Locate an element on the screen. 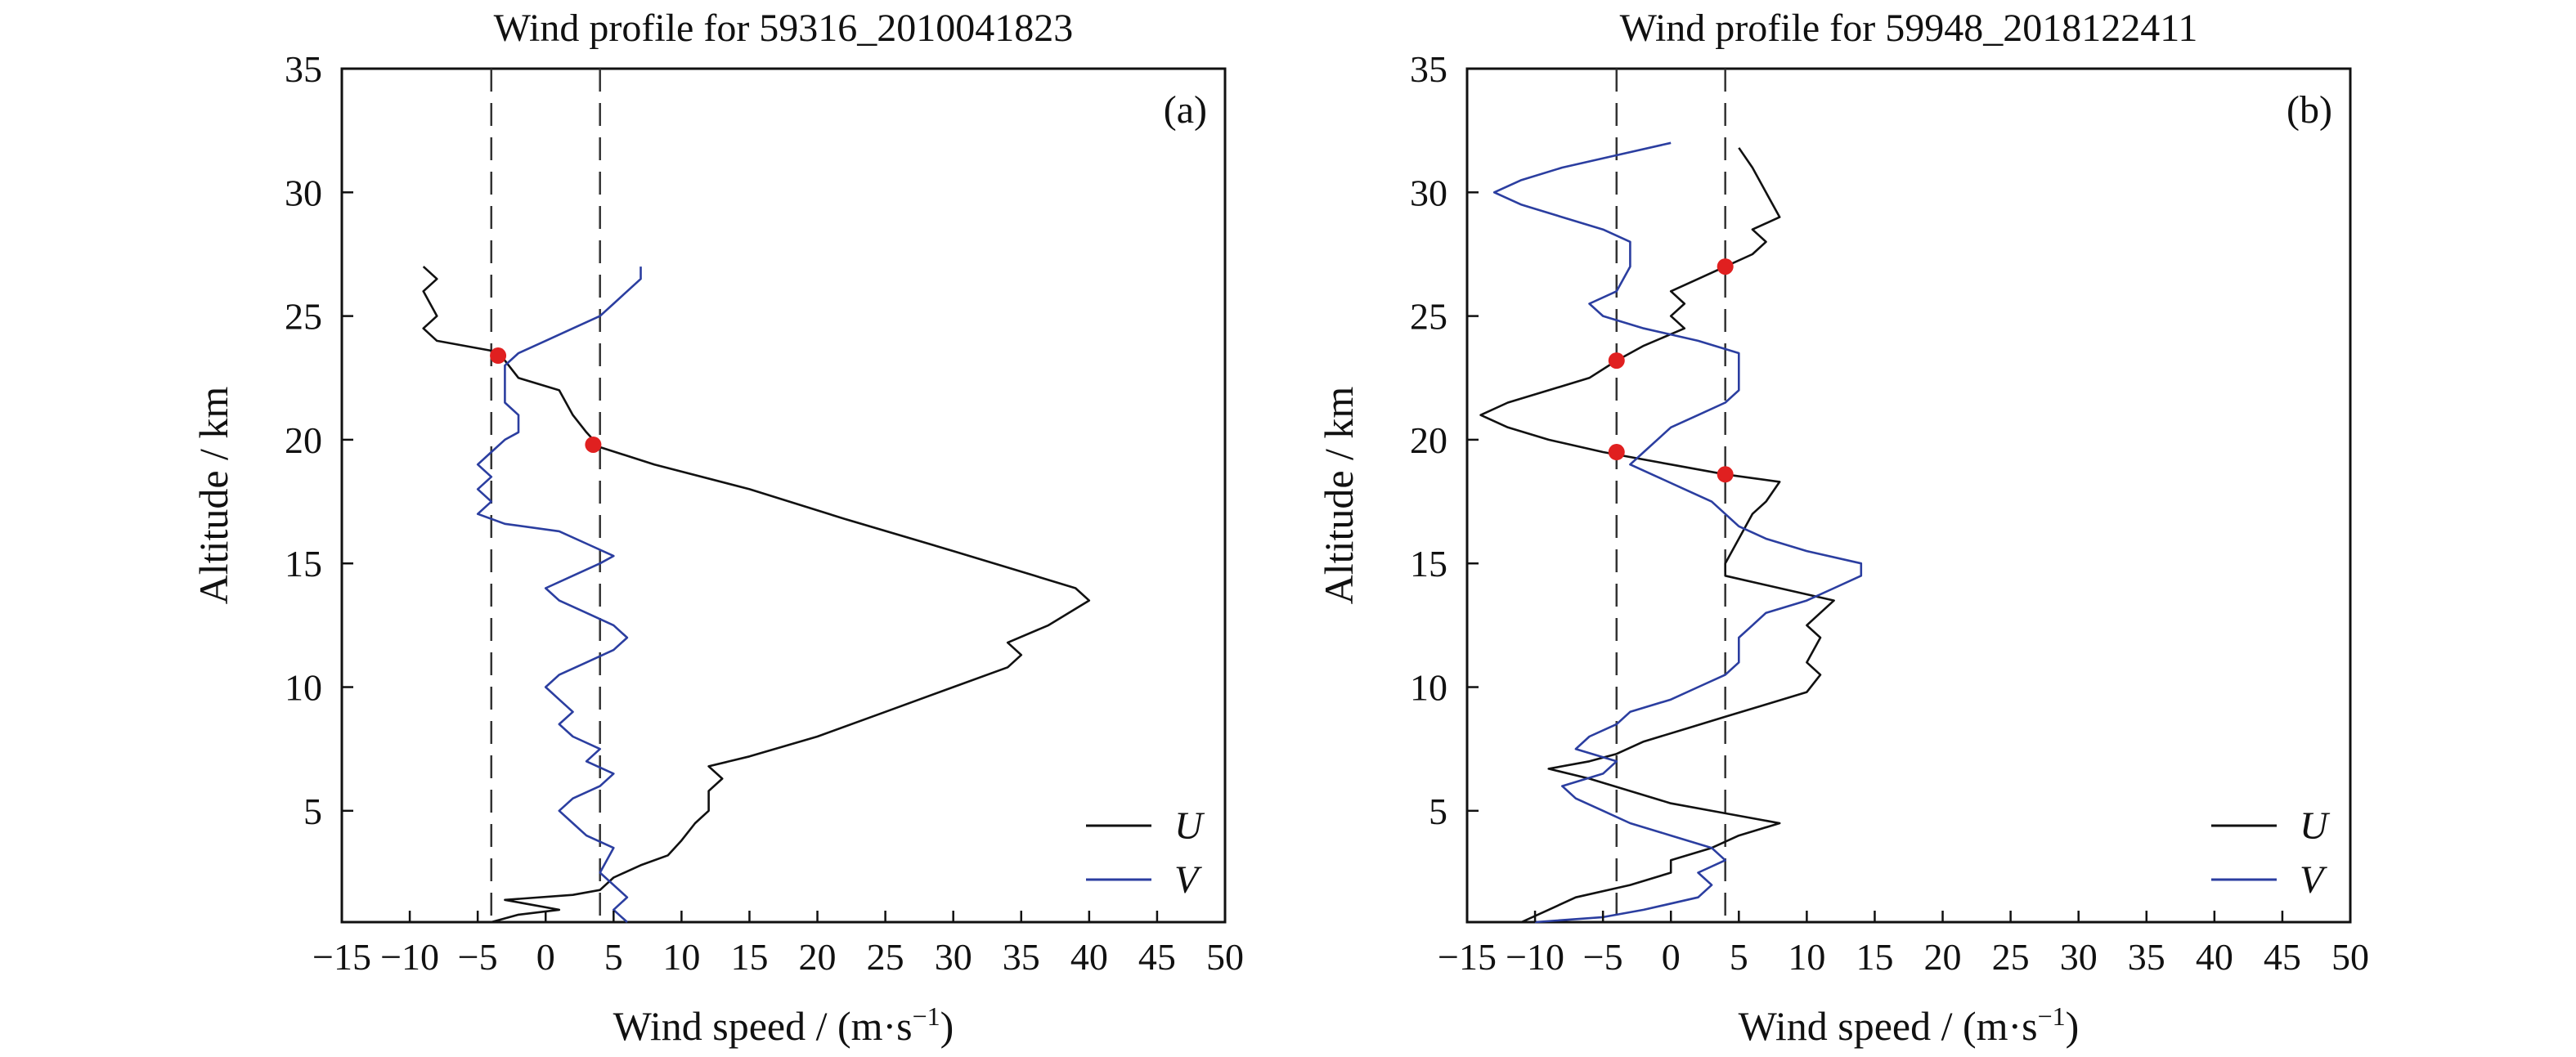  panel-b-legend-v-label: V is located at coordinates (2313, 880).